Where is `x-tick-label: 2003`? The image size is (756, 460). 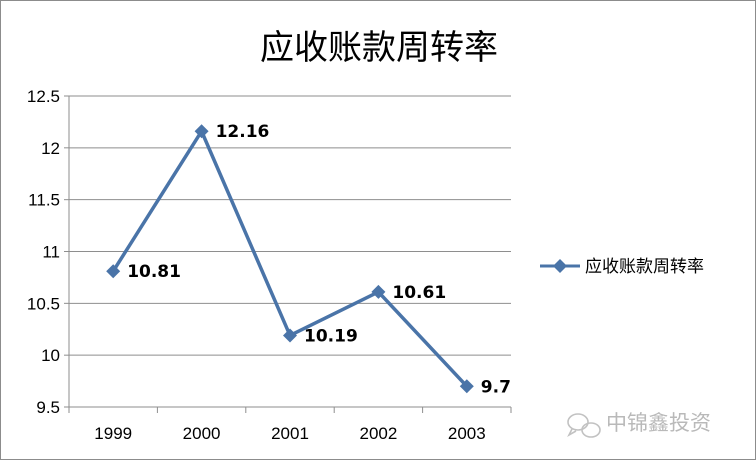 x-tick-label: 2003 is located at coordinates (467, 433).